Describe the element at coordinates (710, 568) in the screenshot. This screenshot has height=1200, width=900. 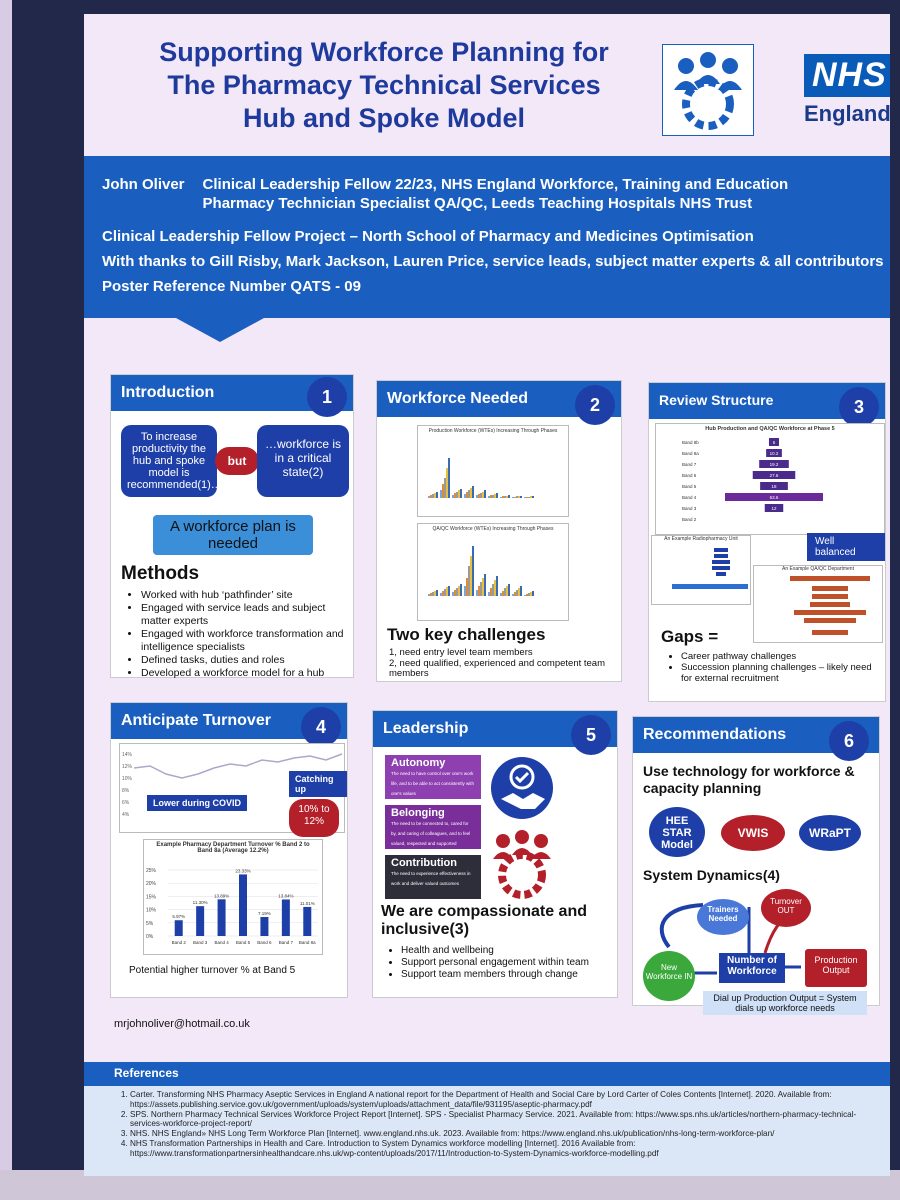
I see `radio-bars` at that location.